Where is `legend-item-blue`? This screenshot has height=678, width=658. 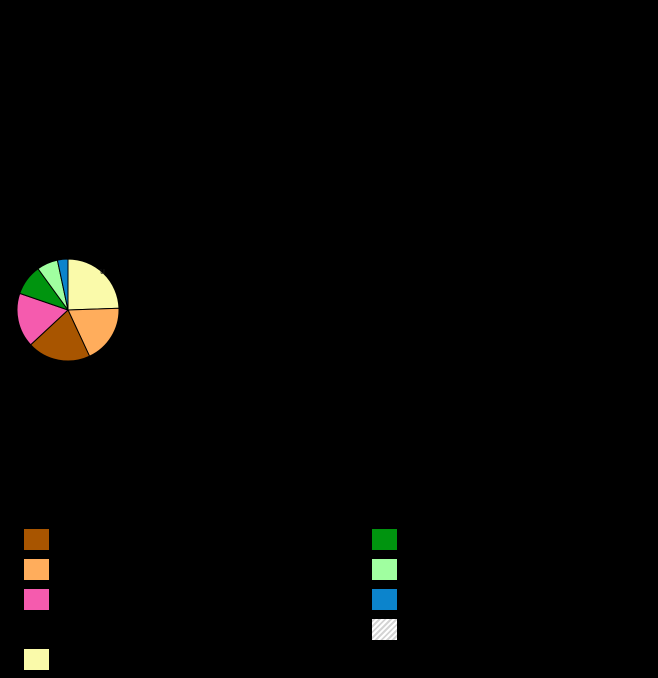 legend-item-blue is located at coordinates (388, 599).